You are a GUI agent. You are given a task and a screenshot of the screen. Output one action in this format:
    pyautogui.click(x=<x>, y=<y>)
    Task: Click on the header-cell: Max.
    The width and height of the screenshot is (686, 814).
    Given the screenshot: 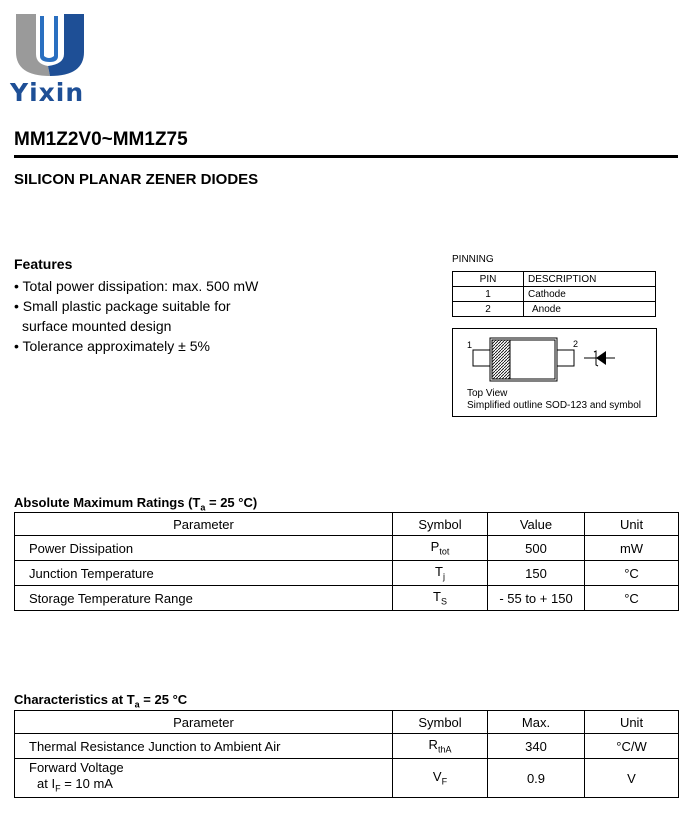 What is the action you would take?
    pyautogui.click(x=536, y=722)
    